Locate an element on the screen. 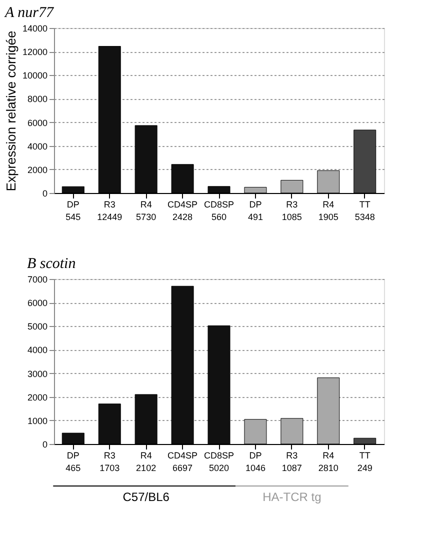 Image resolution: width=430 pixels, height=544 pixels. data-label: 249 is located at coordinates (364, 468).